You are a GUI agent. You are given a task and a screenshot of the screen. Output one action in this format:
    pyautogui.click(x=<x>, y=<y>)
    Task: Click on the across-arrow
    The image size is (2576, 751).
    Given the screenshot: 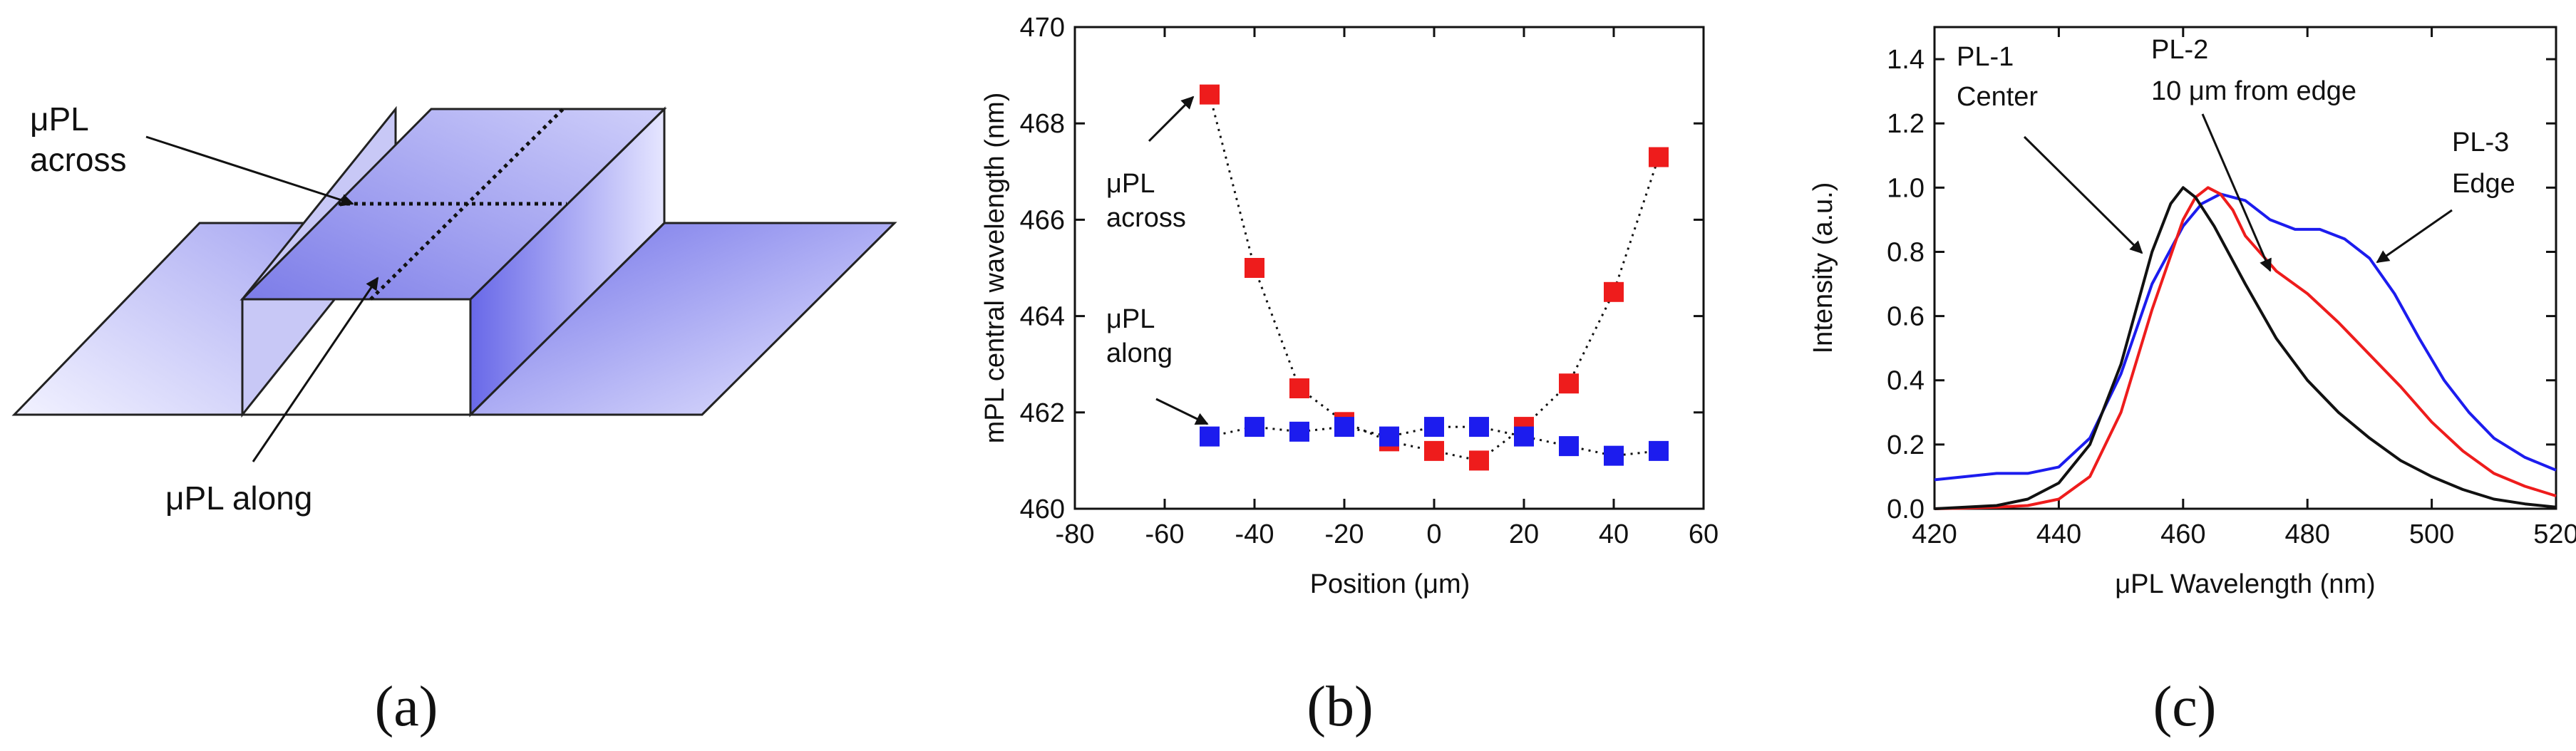 What is the action you would take?
    pyautogui.click(x=249, y=171)
    